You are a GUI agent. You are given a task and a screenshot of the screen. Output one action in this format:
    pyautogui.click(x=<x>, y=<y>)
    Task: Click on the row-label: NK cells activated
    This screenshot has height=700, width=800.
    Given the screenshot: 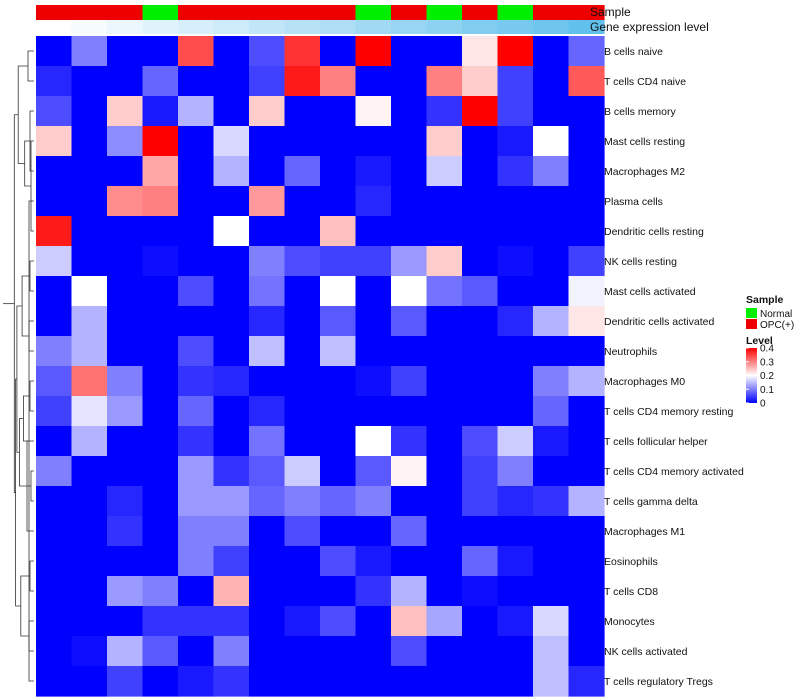 What is the action you would take?
    pyautogui.click(x=646, y=652)
    